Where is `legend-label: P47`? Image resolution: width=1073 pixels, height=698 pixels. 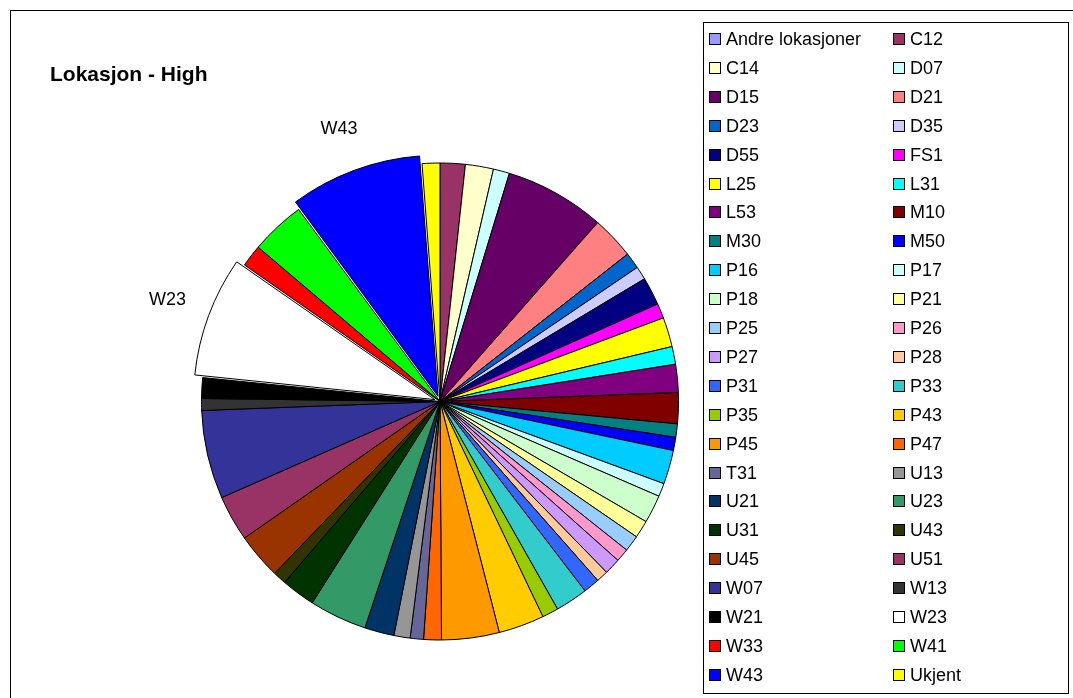 legend-label: P47 is located at coordinates (926, 443).